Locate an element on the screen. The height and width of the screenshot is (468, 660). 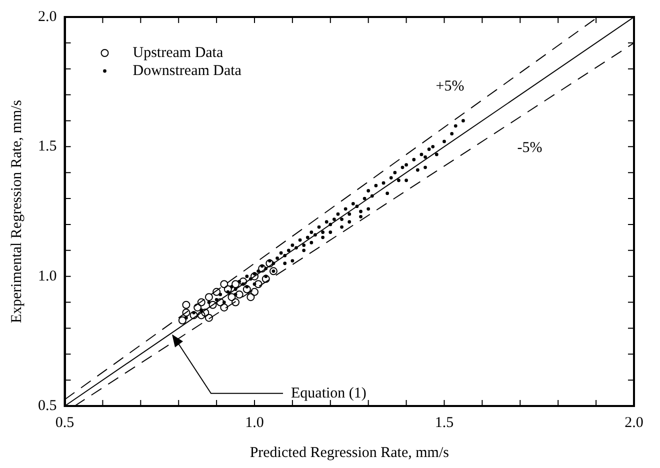
annotation: -5% is located at coordinates (529, 148).